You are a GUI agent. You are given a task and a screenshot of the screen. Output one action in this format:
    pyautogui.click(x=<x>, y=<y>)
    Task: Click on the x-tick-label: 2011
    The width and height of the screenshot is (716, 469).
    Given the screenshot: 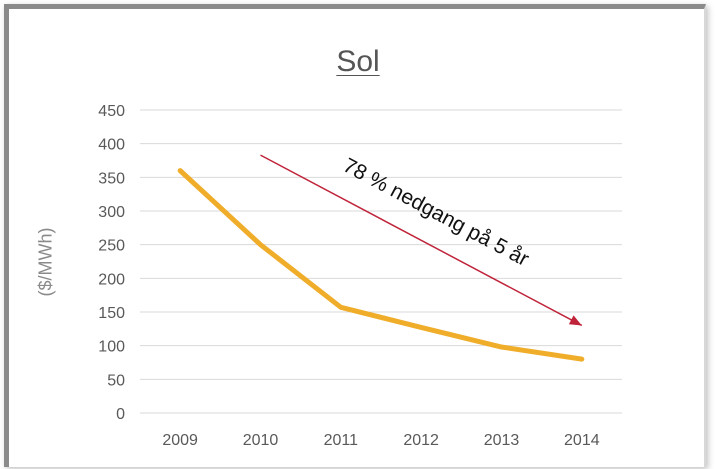 What is the action you would take?
    pyautogui.click(x=341, y=440)
    